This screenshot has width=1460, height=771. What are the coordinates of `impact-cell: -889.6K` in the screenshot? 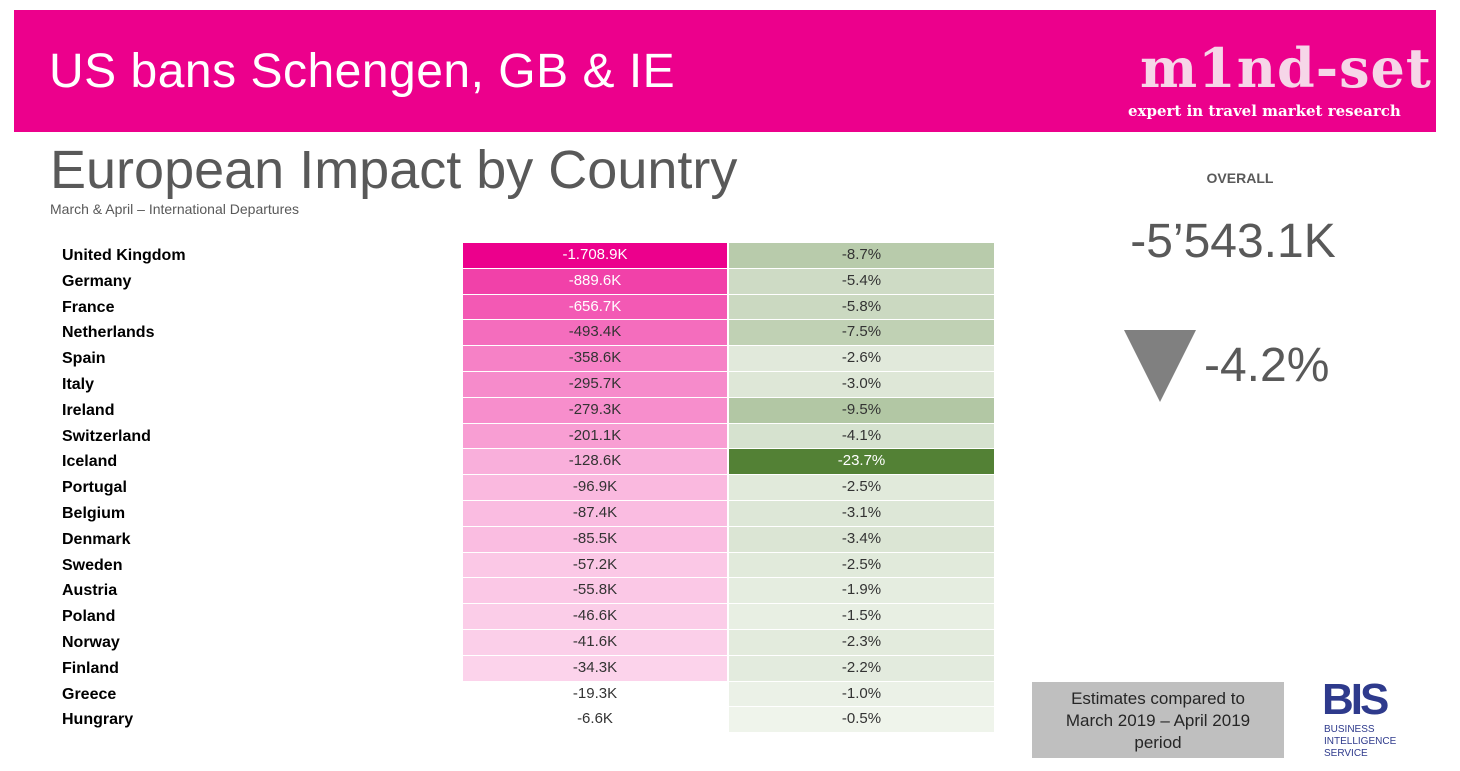 It's located at (595, 281).